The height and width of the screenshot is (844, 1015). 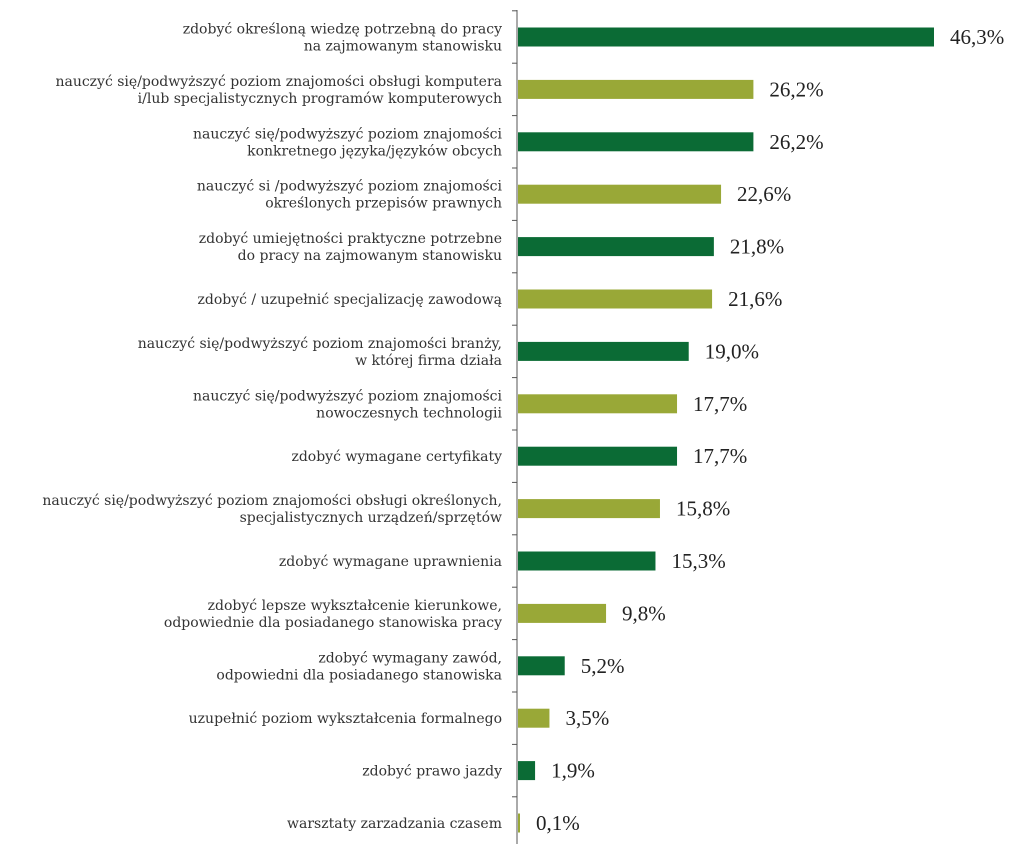 I want to click on category-label: zdobyć prawo jazdy, so click(x=432, y=772).